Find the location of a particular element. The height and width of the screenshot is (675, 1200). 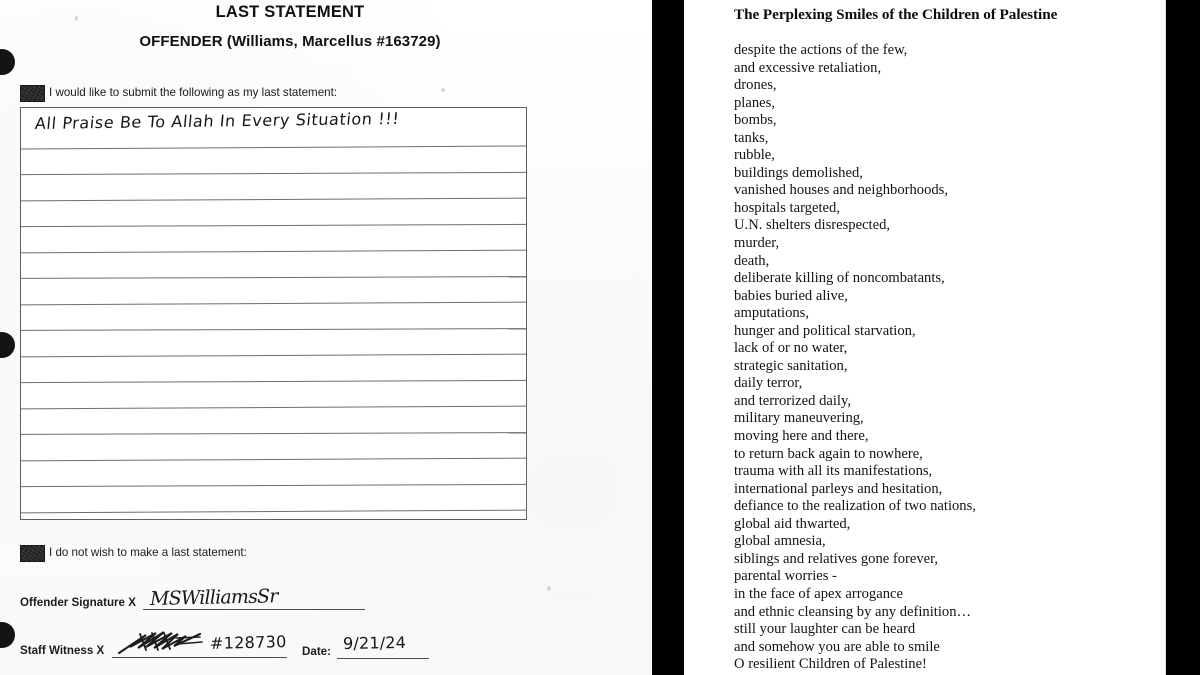

poem-line: parental worries - is located at coordinates (785, 576).